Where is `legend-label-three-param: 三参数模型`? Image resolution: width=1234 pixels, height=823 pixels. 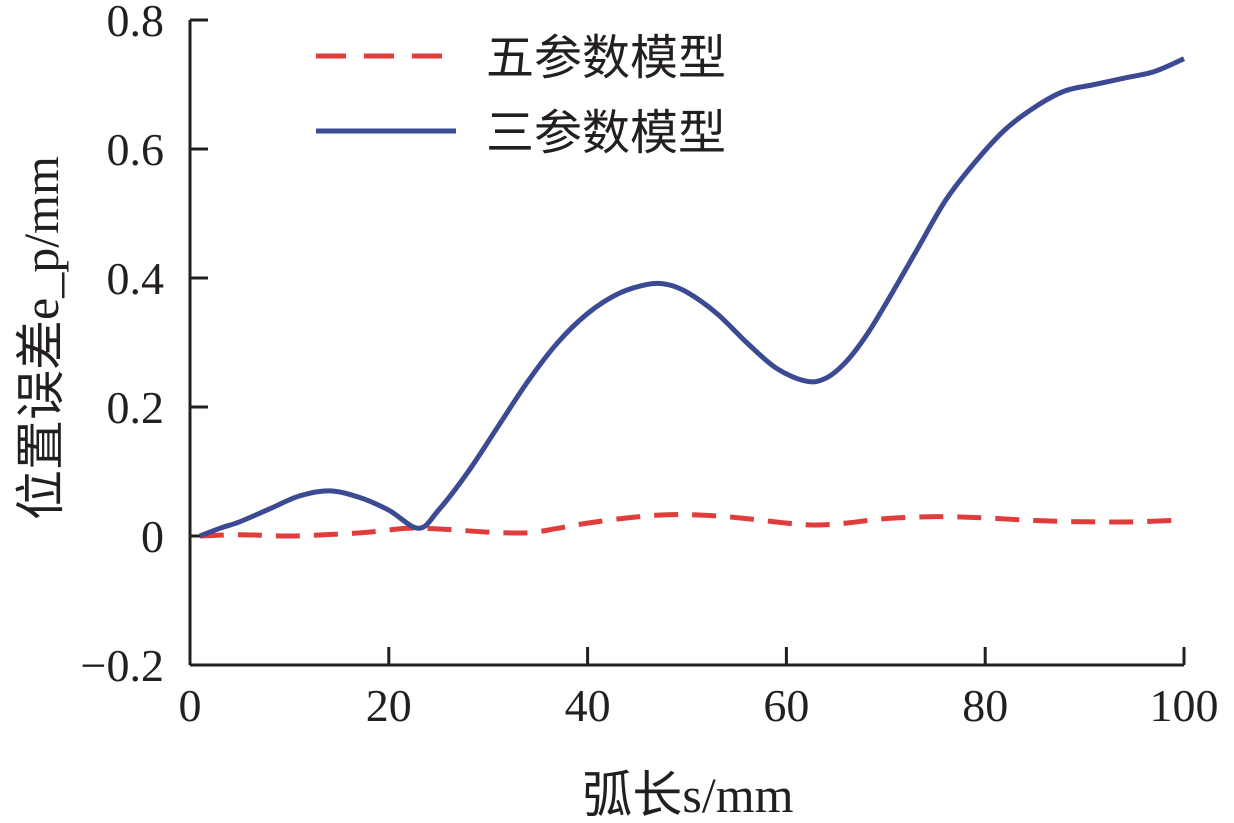
legend-label-three-param: 三参数模型 is located at coordinates (606, 133).